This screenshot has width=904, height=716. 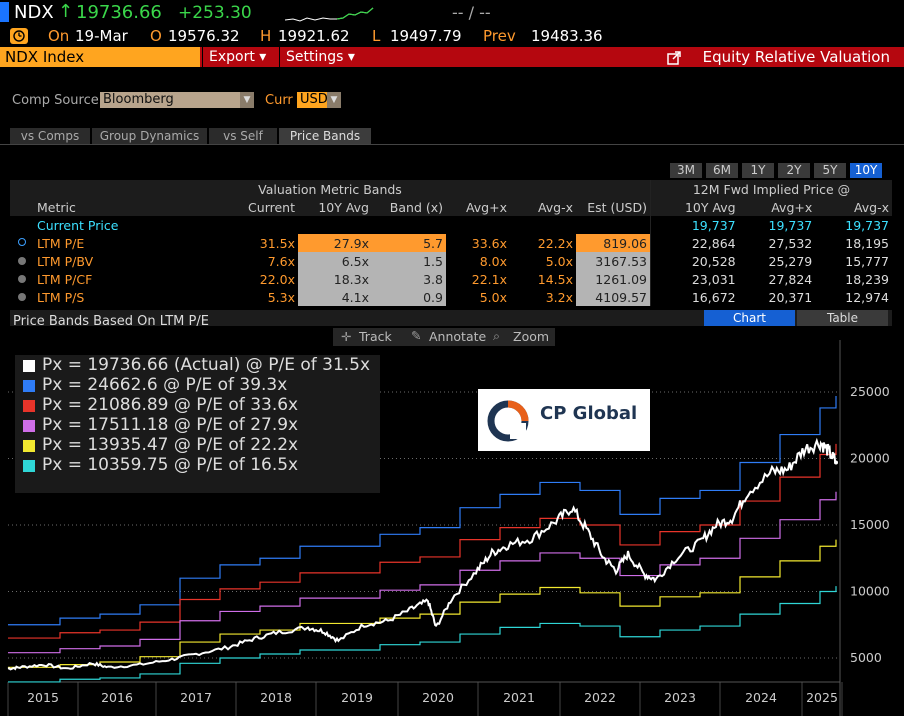 I want to click on intraday-sparkline, so click(x=329, y=14).